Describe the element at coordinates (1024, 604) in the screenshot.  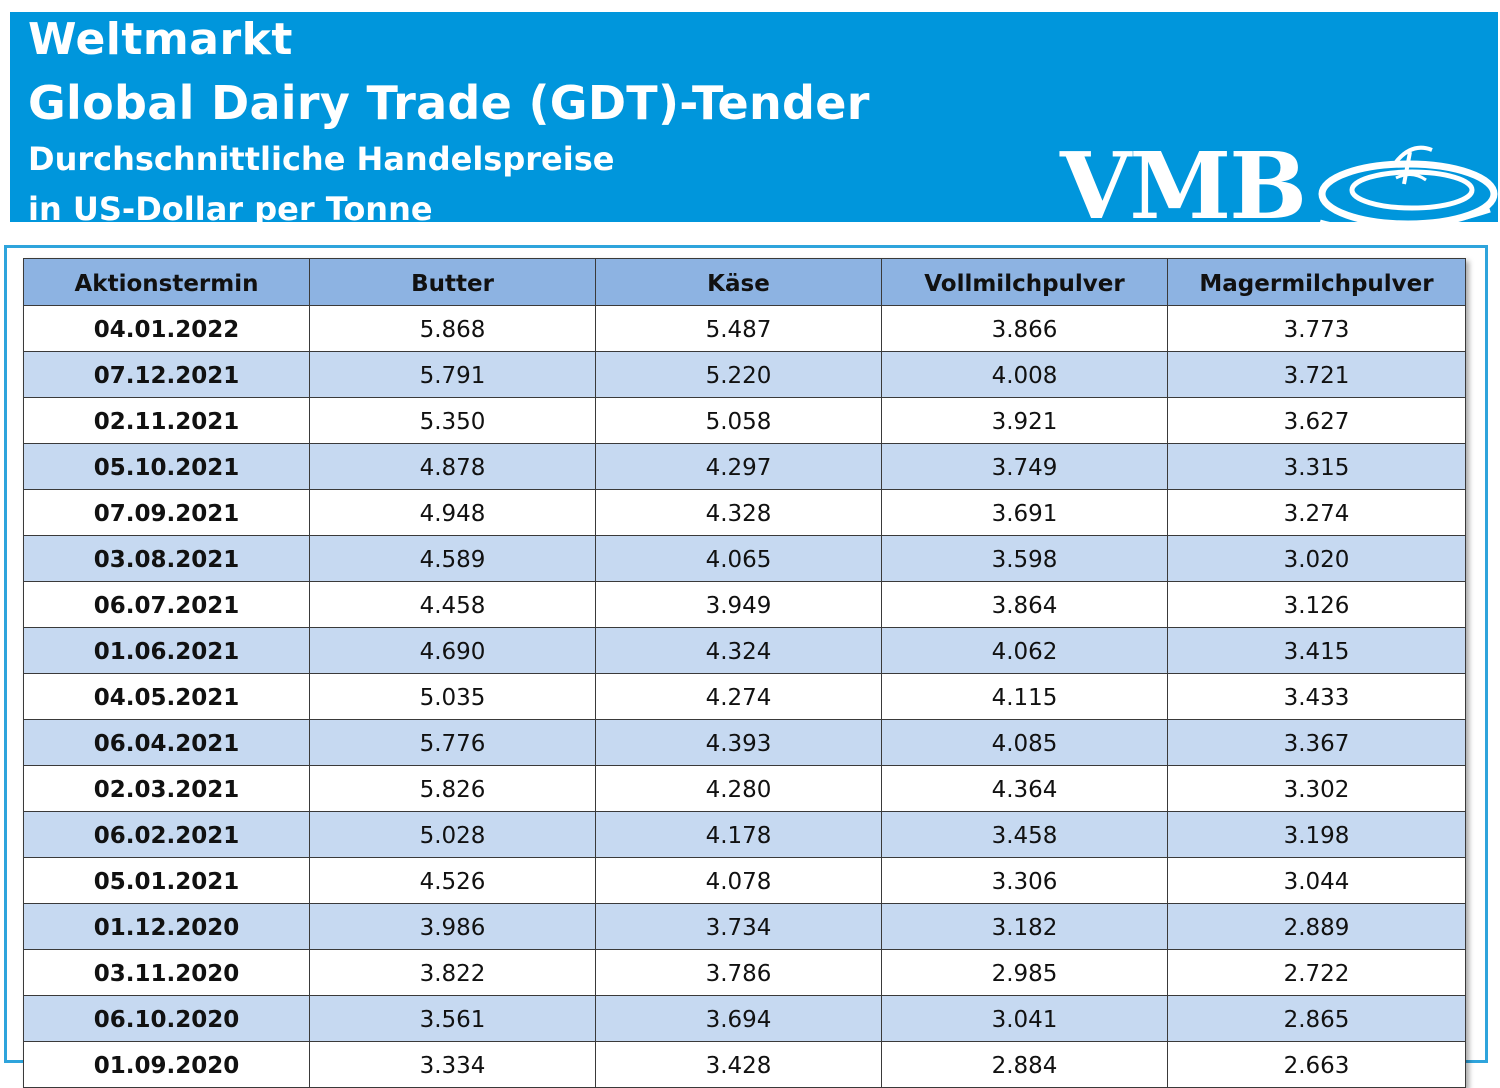
I see `cell-vollmilchpulver: 3.864` at that location.